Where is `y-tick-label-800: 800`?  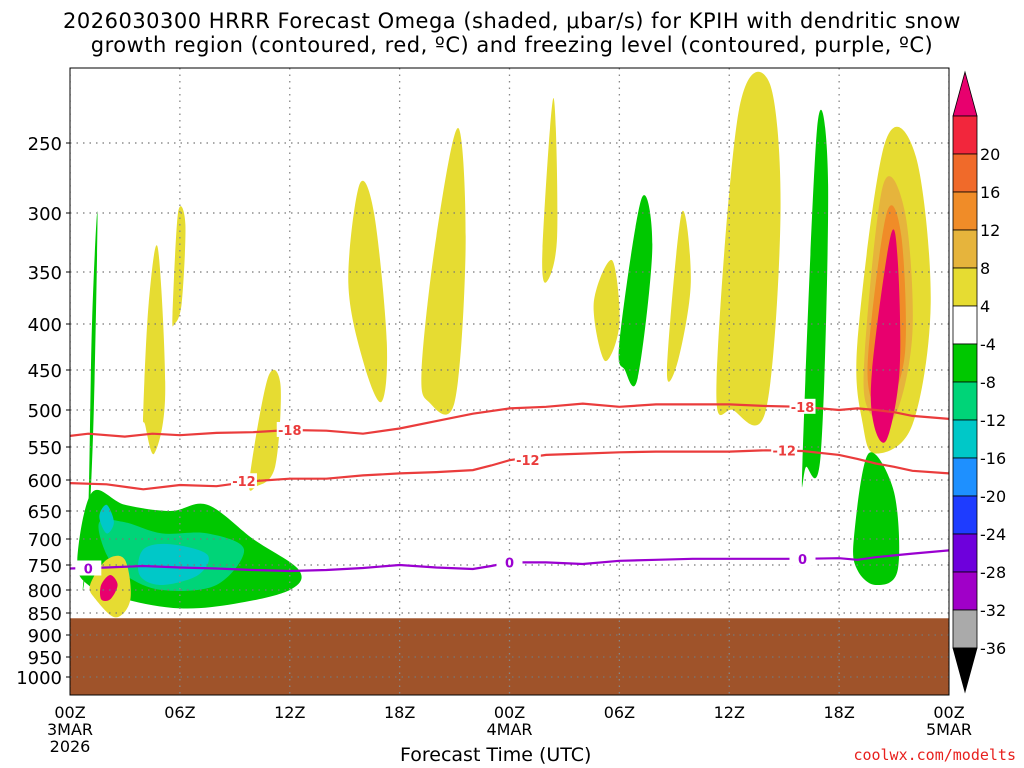
y-tick-label-800: 800 is located at coordinates (45, 591).